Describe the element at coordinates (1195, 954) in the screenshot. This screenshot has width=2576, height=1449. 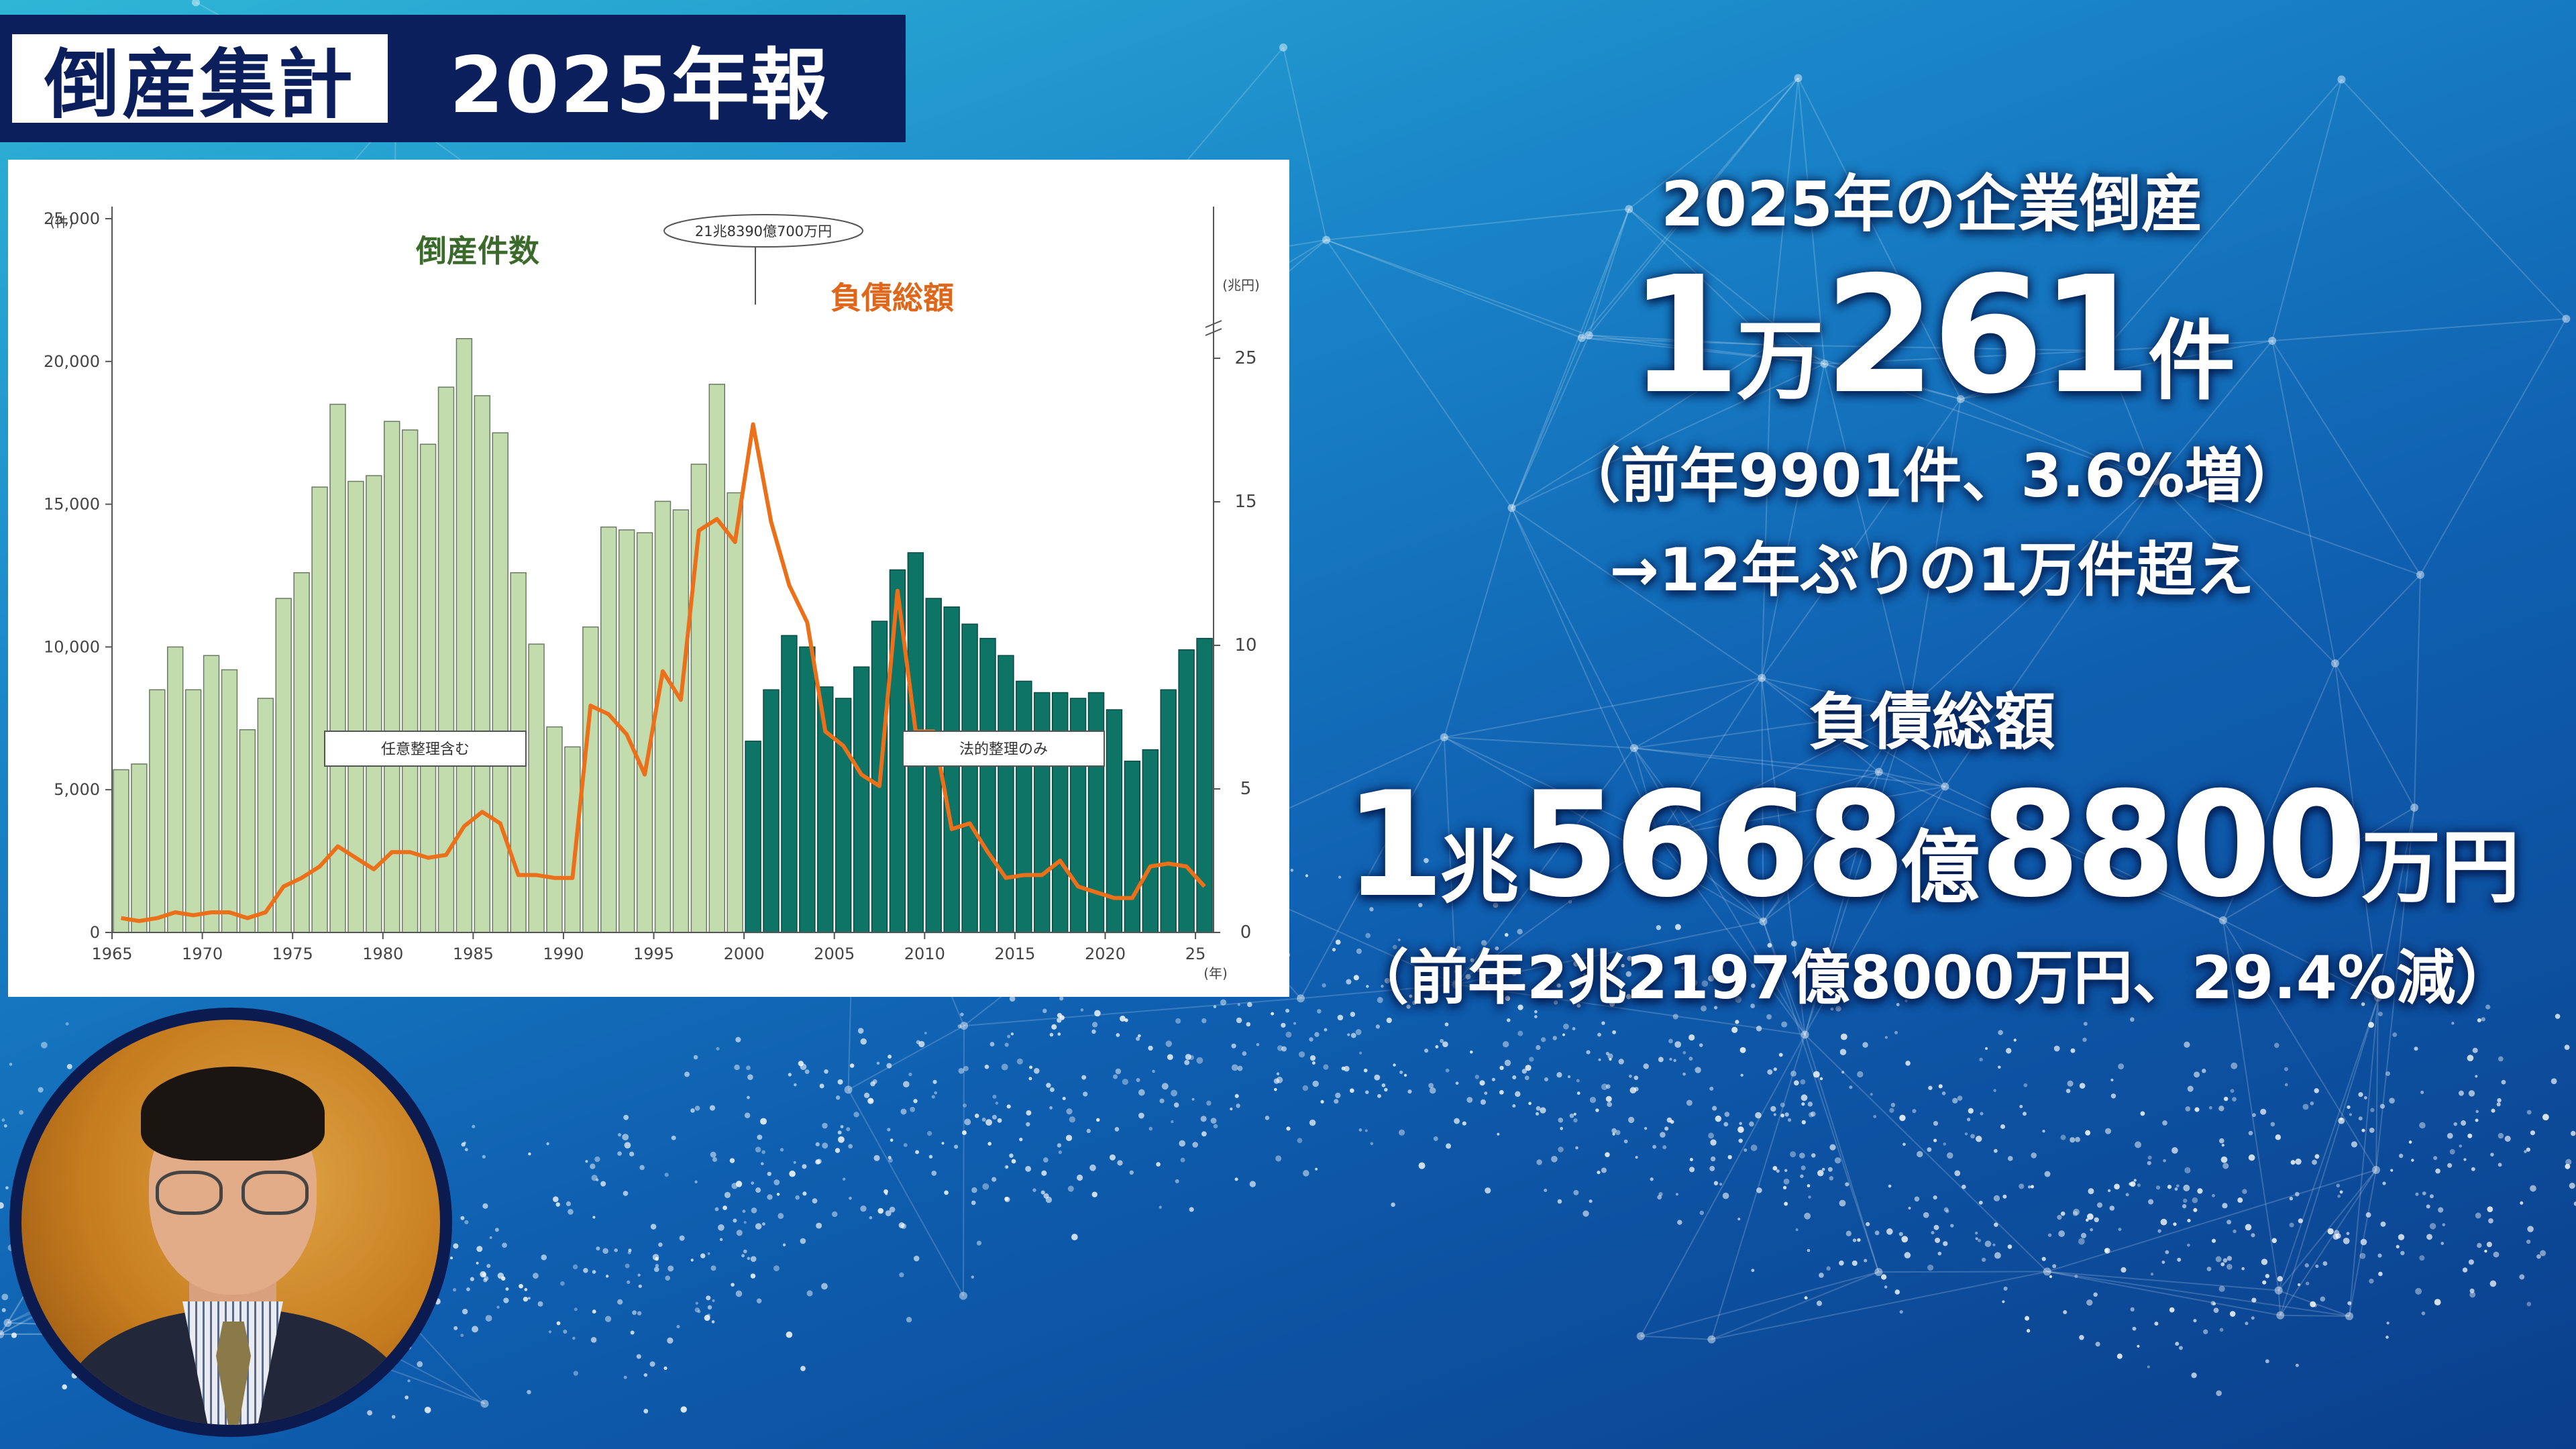
I see `x-tick-label: 25` at that location.